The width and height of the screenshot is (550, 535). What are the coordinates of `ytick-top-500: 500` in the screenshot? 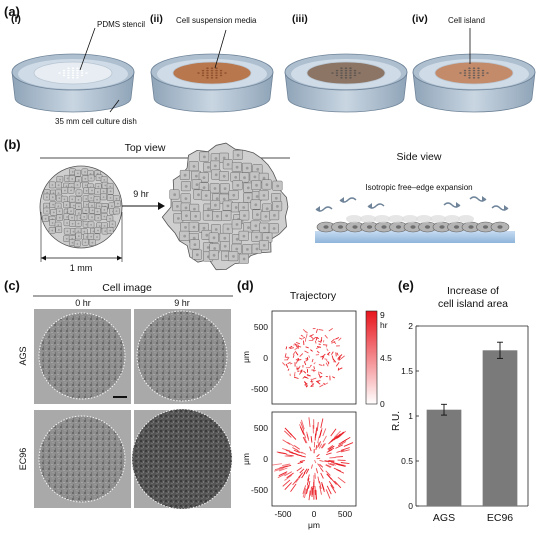 It's located at (261, 327).